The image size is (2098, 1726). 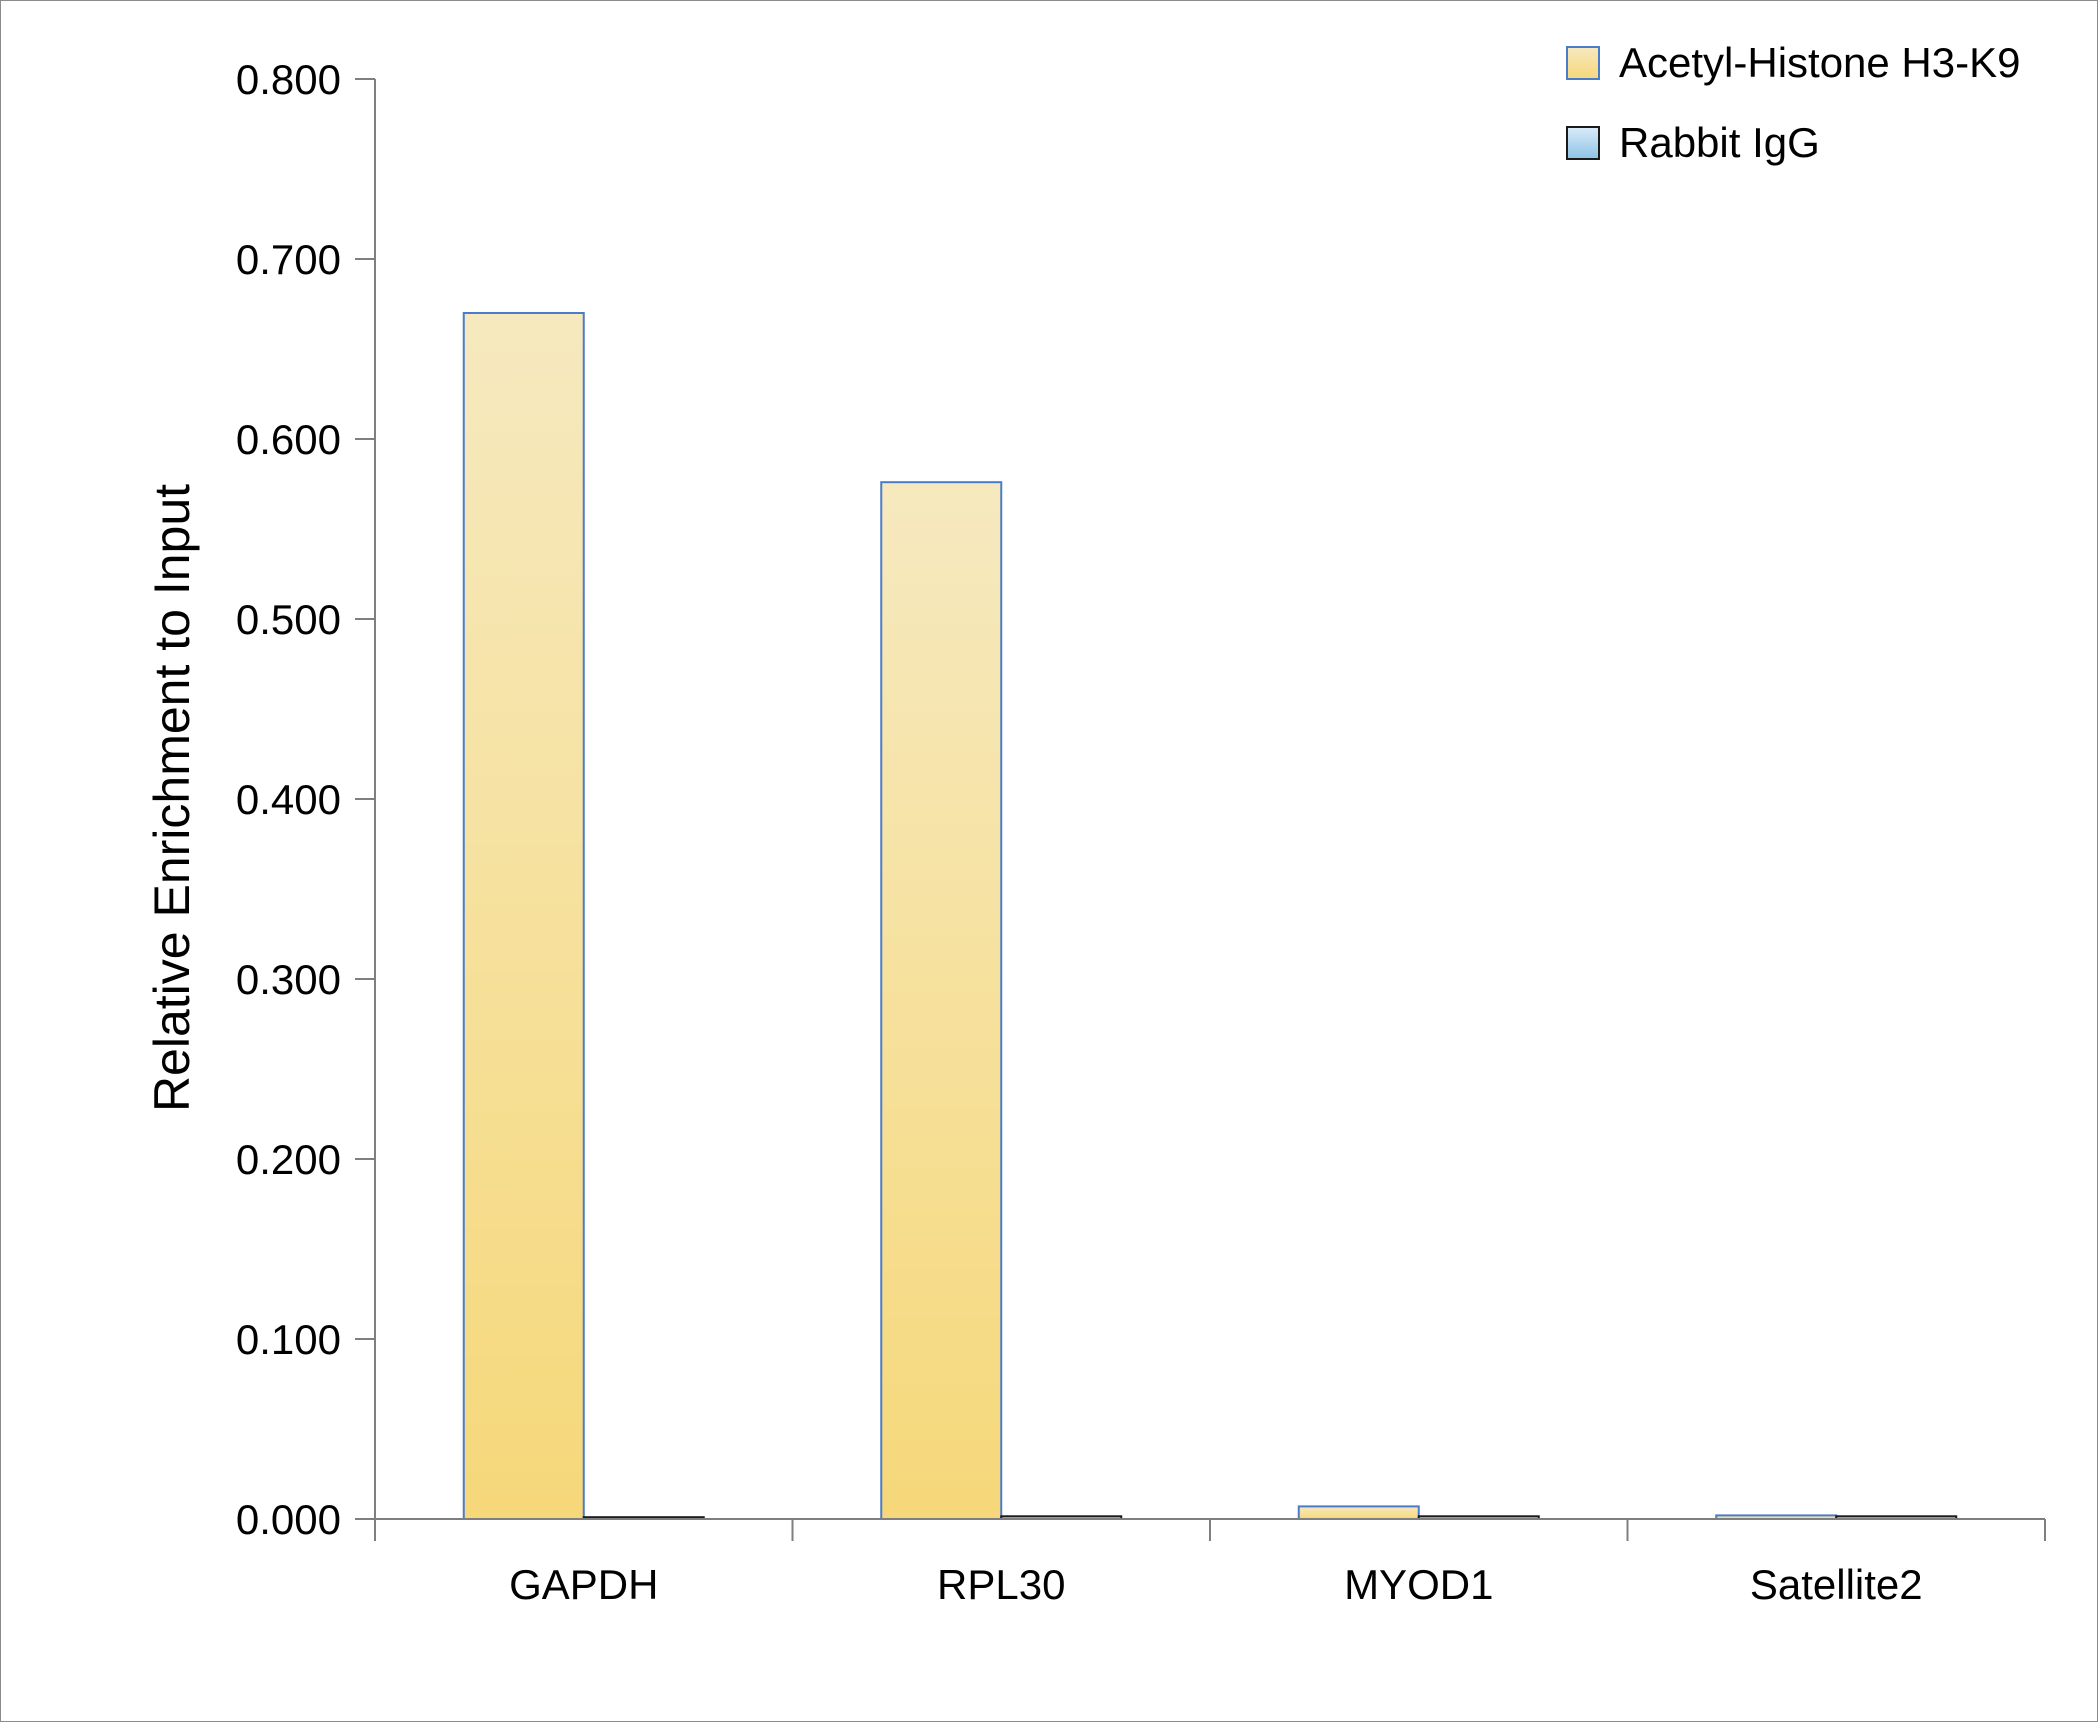 I want to click on y-tick-label: 0.500, so click(x=288, y=619).